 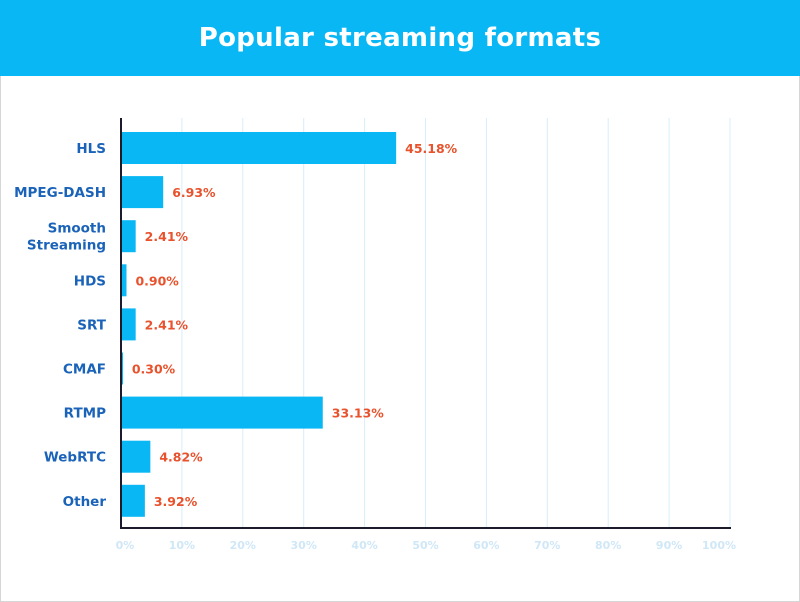 What do you see at coordinates (243, 545) in the screenshot?
I see `x-tick-label: 20%` at bounding box center [243, 545].